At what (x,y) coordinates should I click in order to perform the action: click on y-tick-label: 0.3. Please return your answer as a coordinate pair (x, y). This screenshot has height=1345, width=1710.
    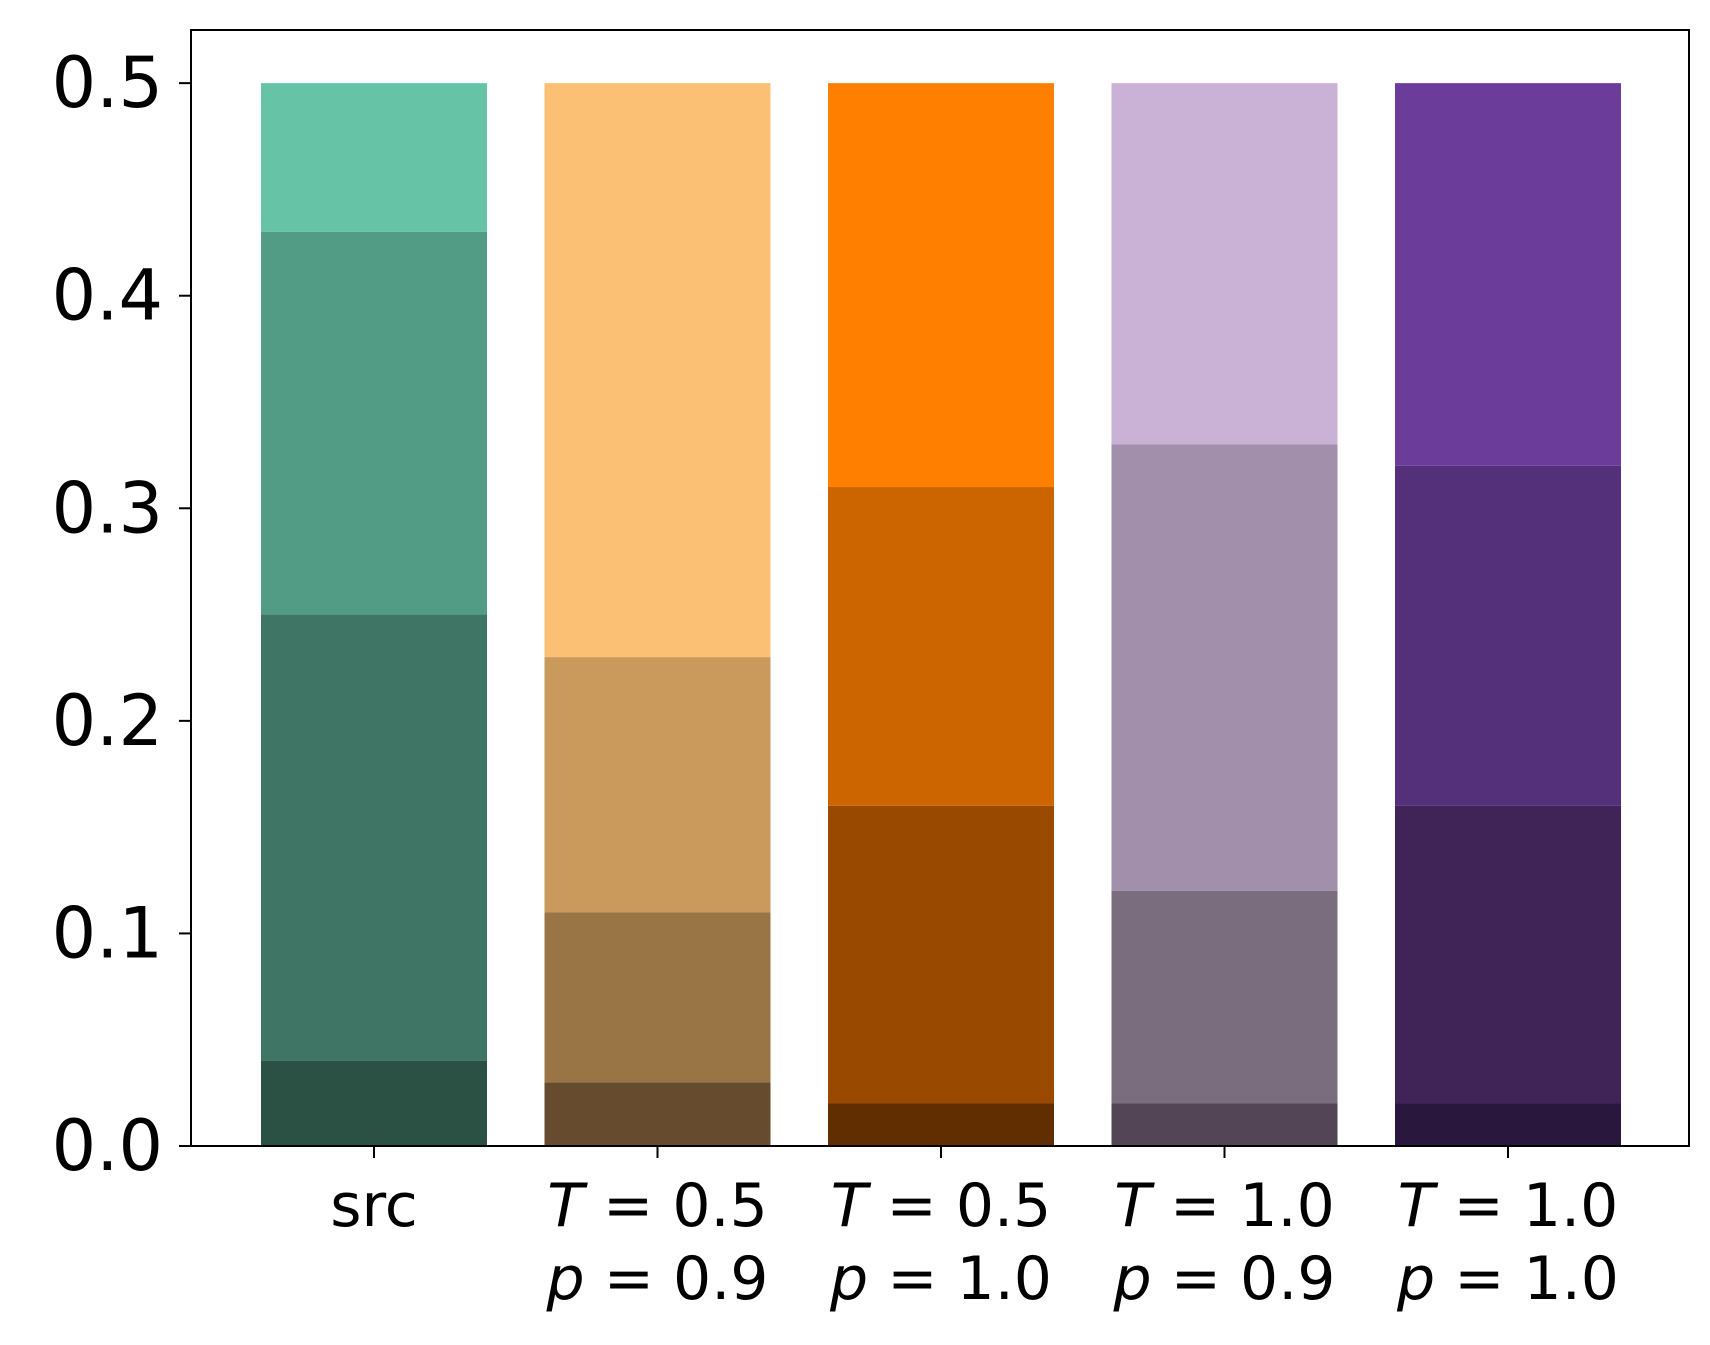
    Looking at the image, I should click on (107, 508).